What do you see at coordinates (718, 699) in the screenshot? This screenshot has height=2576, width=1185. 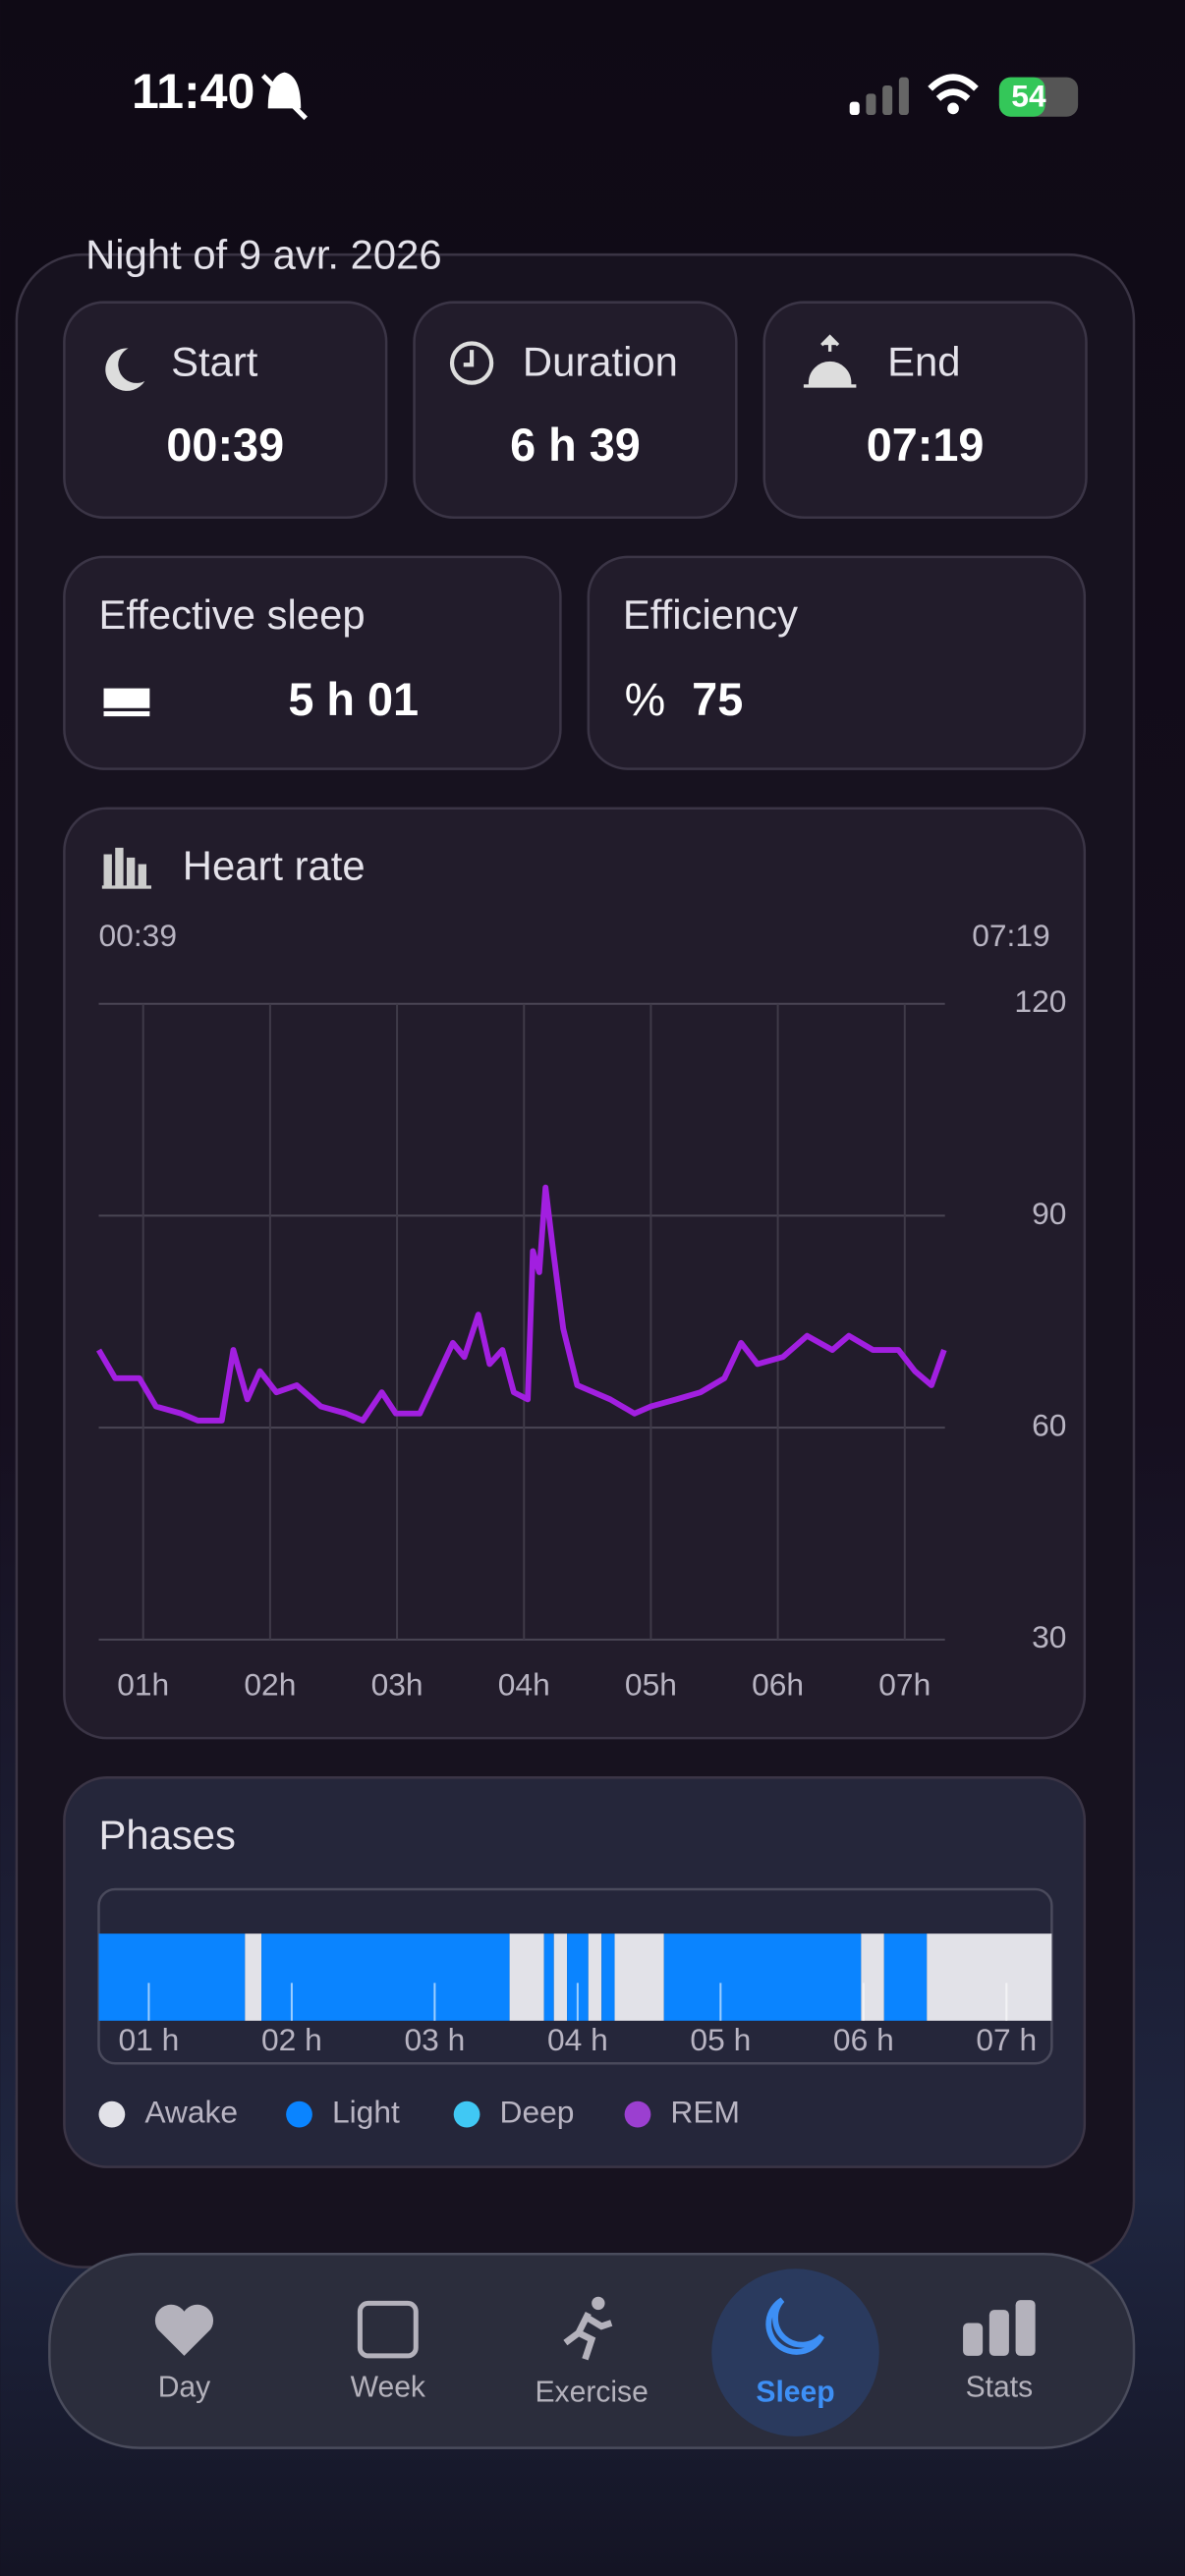 I see `efficiency-value: 75` at bounding box center [718, 699].